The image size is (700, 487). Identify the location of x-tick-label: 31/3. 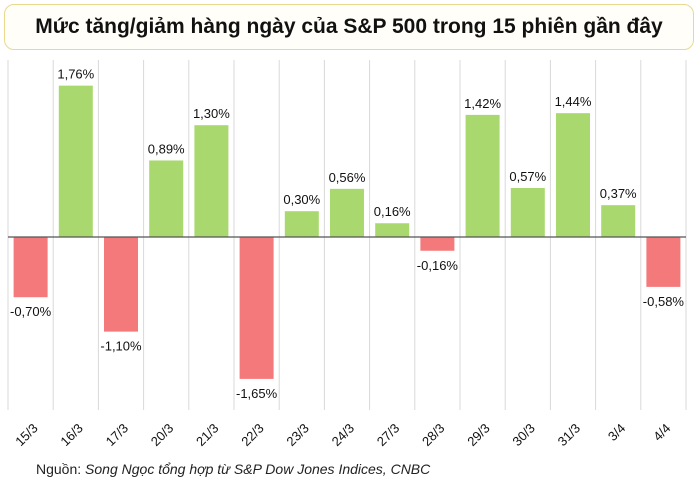
(569, 435).